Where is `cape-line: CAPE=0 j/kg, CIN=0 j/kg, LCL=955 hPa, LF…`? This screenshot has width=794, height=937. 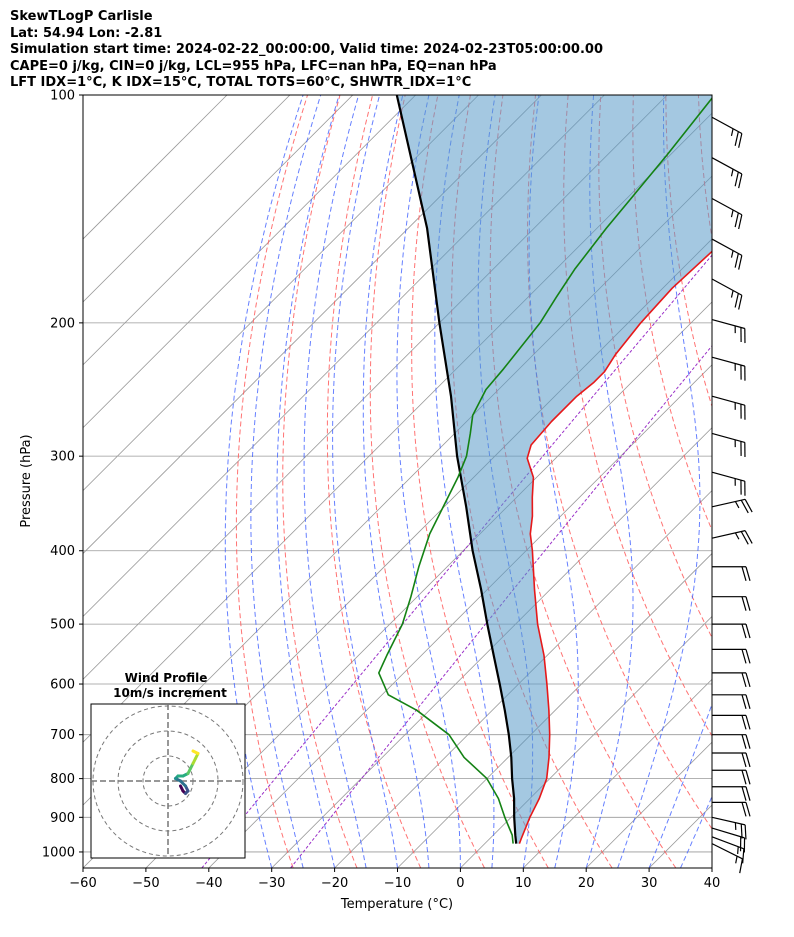
cape-line: CAPE=0 j/kg, CIN=0 j/kg, LCL=955 hPa, LF… is located at coordinates (253, 66).